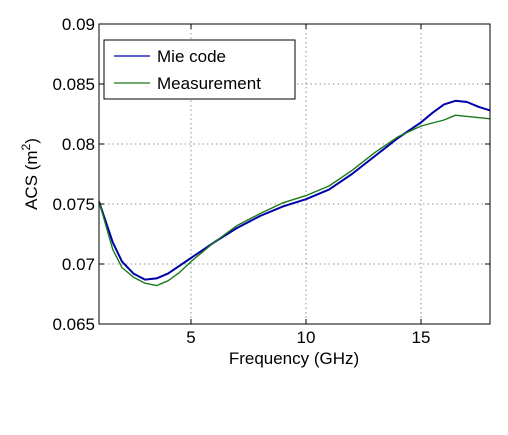  Describe the element at coordinates (190, 337) in the screenshot. I see `x-tick-label: 5` at that location.